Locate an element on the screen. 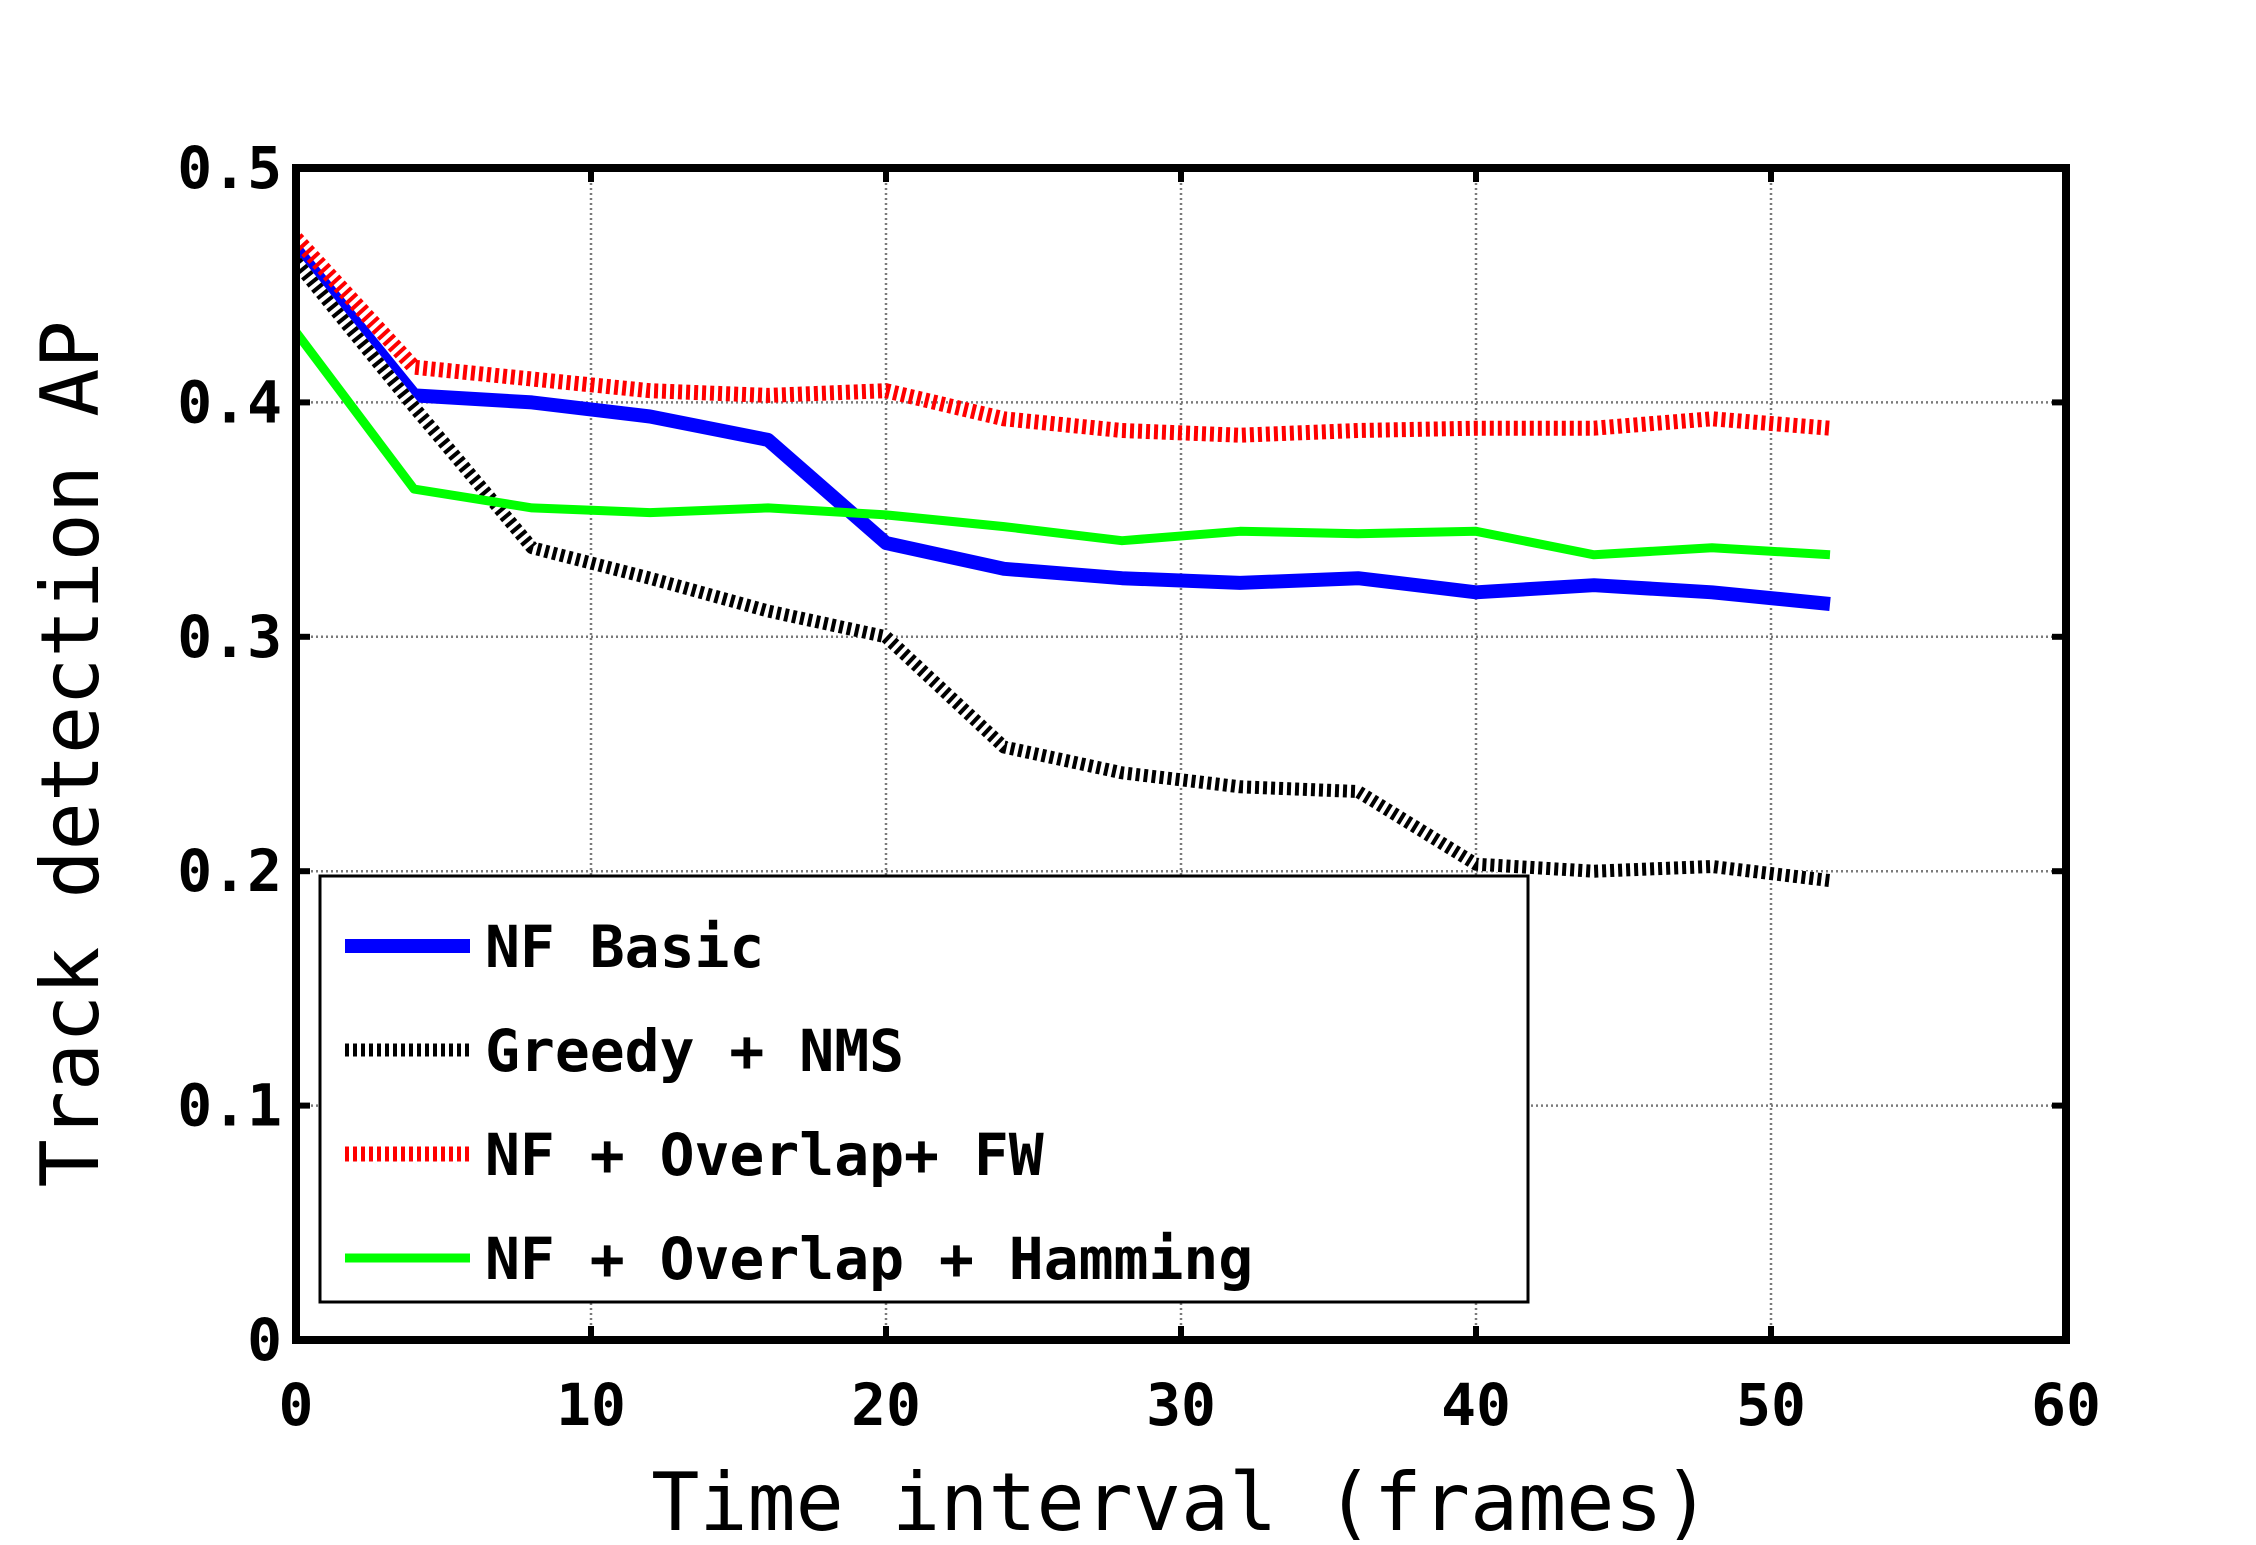 Image resolution: width=2256 pixels, height=1545 pixels. x-tick-label: 60 is located at coordinates (2066, 1405).